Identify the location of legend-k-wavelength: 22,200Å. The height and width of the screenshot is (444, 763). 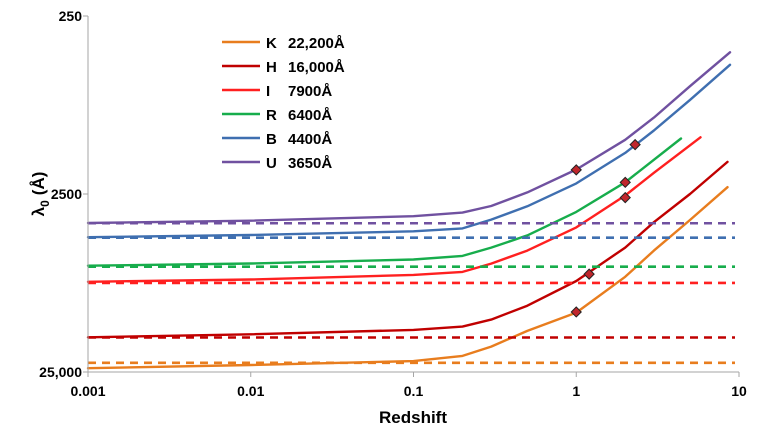
(316, 43).